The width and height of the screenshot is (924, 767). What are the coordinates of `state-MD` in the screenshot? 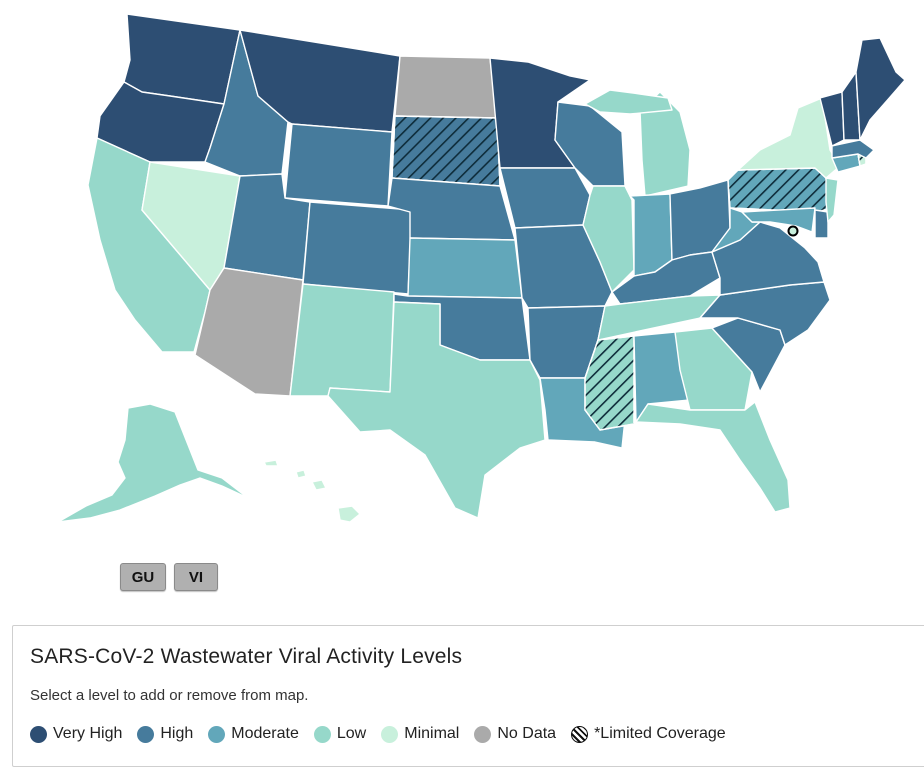 It's located at (778, 220).